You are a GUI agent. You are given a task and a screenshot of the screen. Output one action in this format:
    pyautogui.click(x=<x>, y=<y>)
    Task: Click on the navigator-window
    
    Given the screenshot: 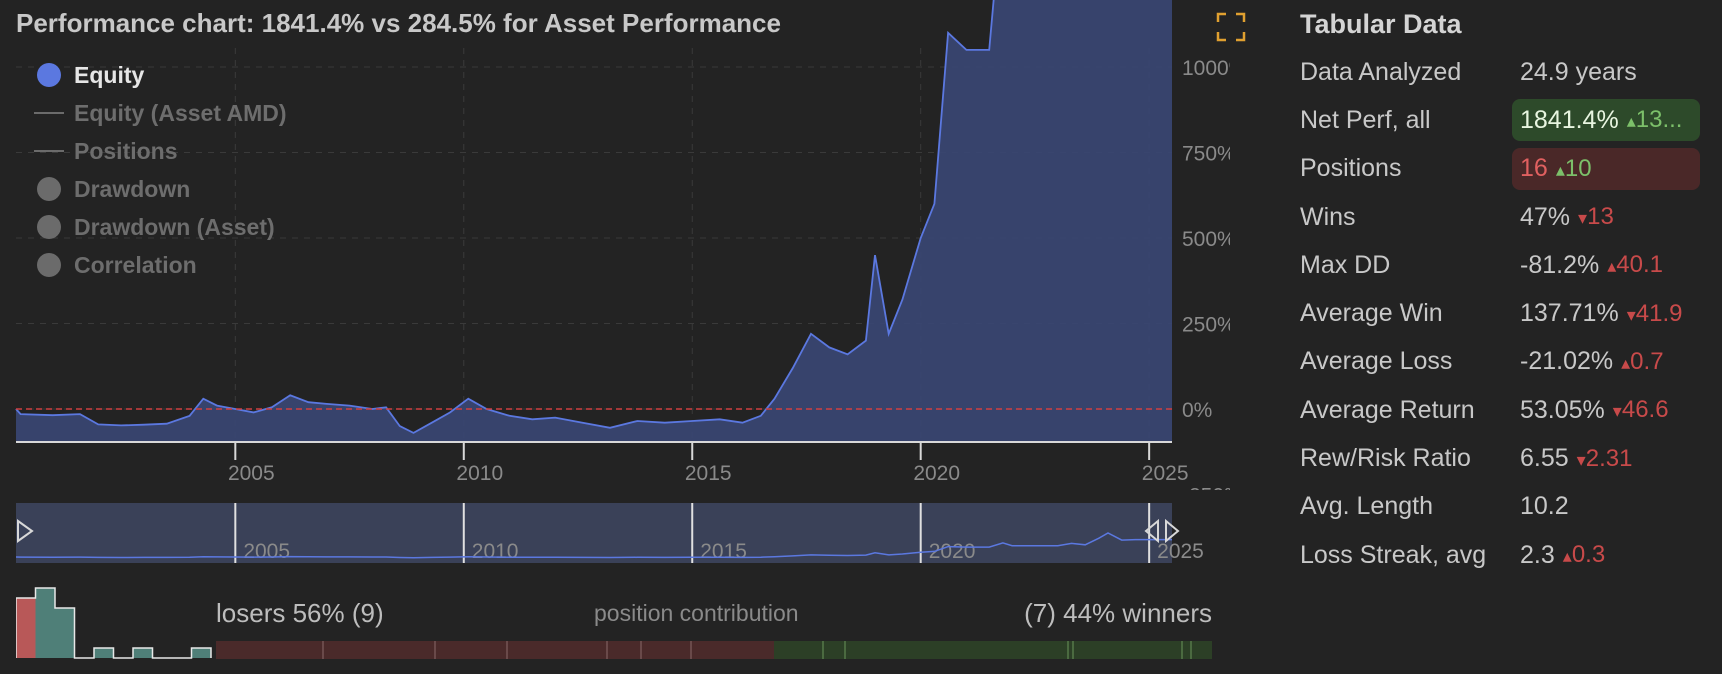 What is the action you would take?
    pyautogui.click(x=594, y=533)
    